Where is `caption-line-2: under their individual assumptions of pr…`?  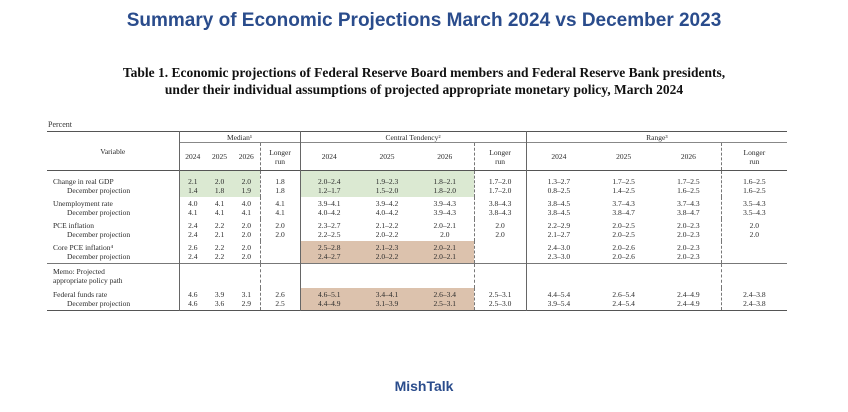
caption-line-2: under their individual assumptions of pr… is located at coordinates (424, 89).